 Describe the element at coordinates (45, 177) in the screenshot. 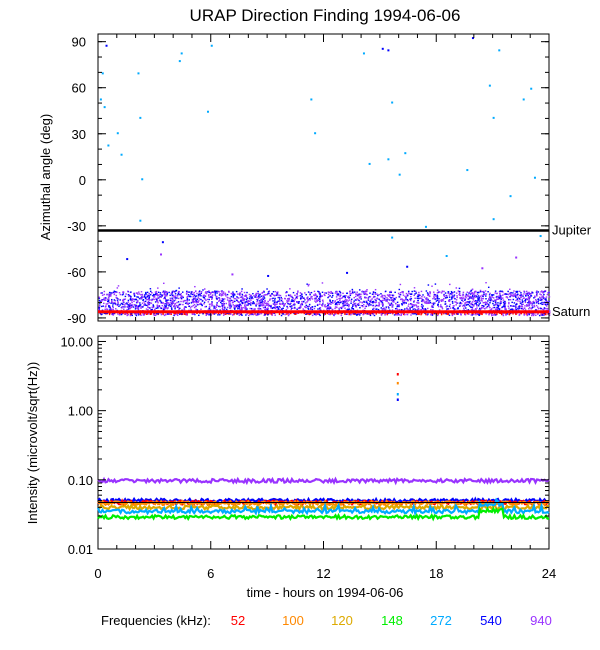

I see `azimuth-y-axis-label: Azimuthal angle (deg)` at that location.